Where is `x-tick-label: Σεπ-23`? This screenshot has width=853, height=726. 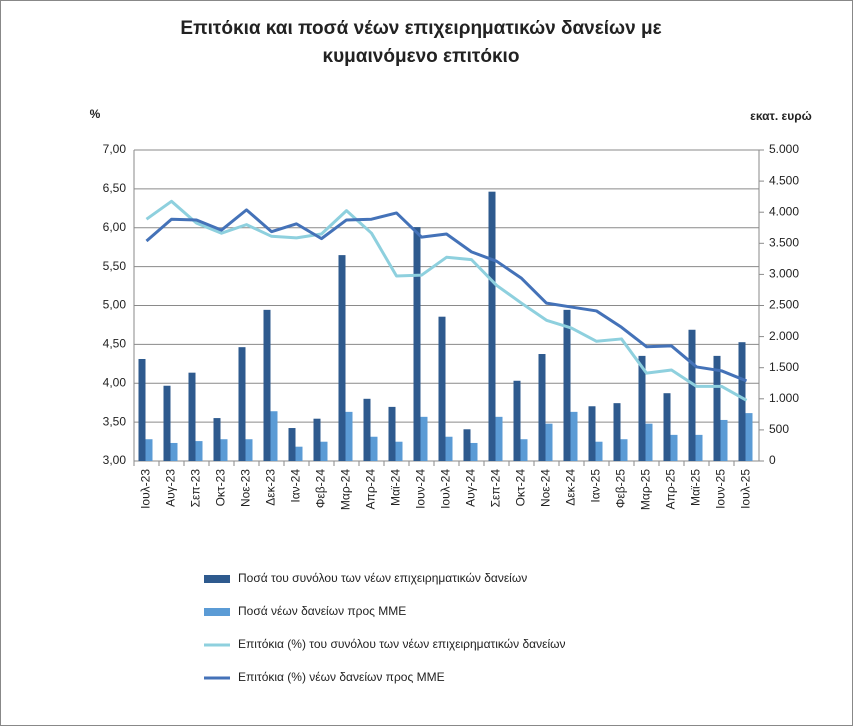 x-tick-label: Σεπ-23 is located at coordinates (196, 488).